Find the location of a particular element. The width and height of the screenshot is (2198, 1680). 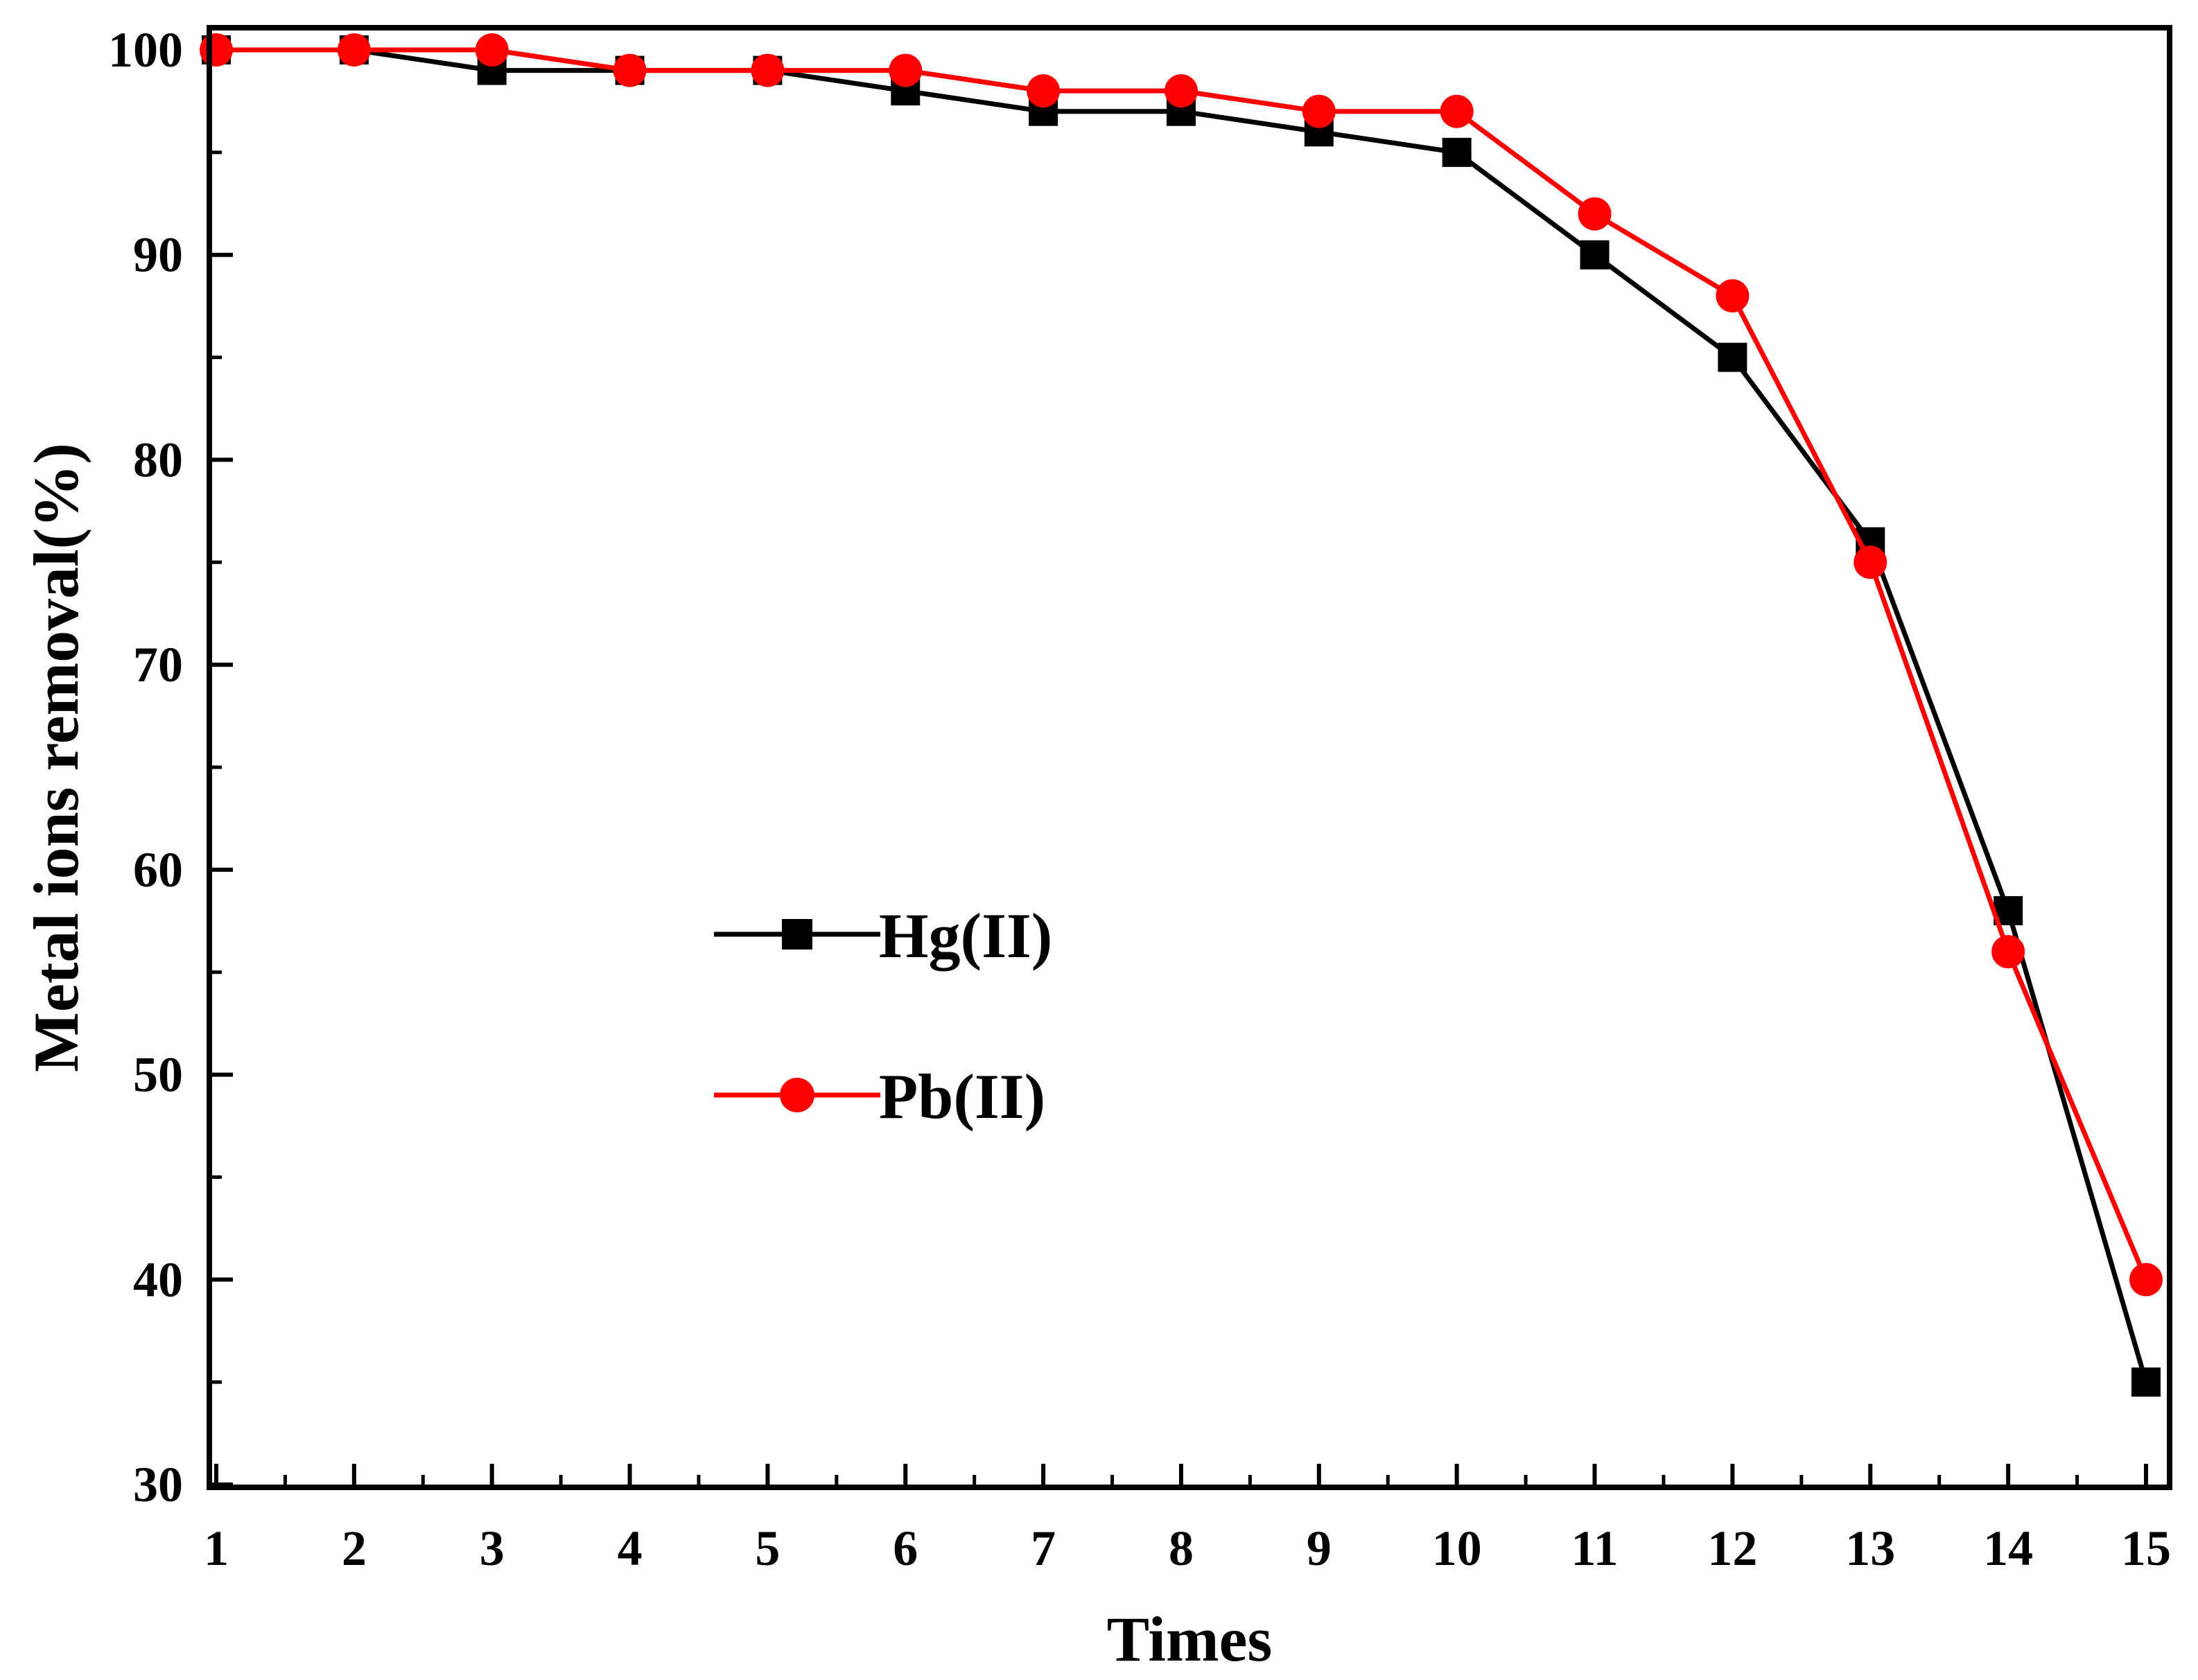

y-tick-label: 40 is located at coordinates (158, 1279).